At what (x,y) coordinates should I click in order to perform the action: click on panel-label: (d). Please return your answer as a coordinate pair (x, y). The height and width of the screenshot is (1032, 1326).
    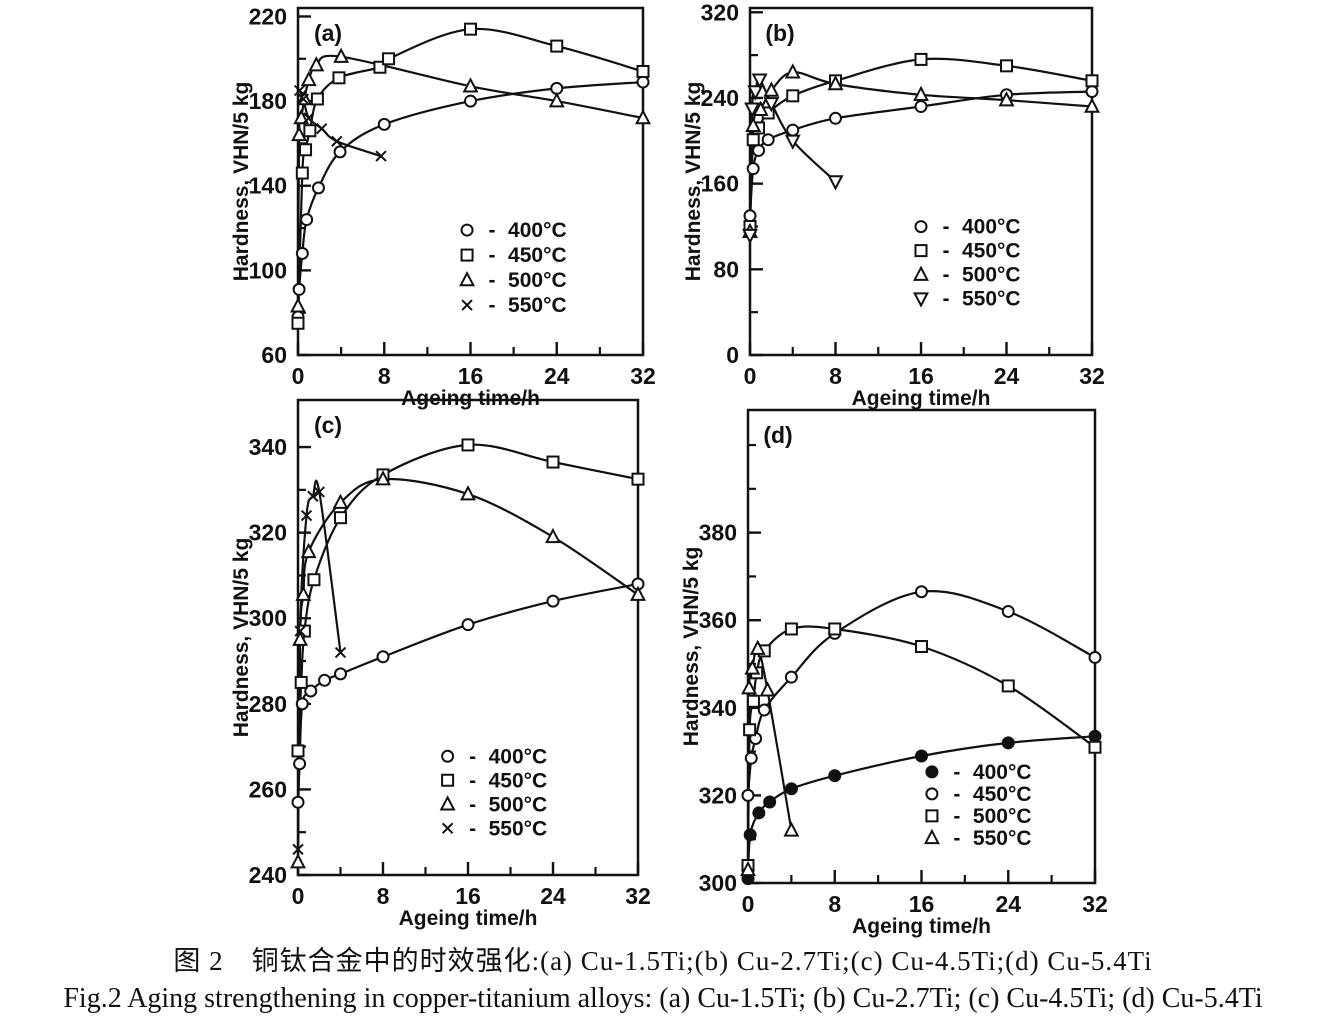
    Looking at the image, I should click on (777, 435).